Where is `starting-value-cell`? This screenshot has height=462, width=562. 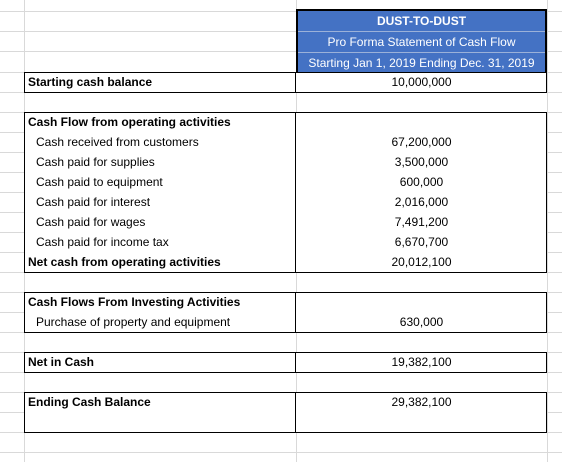 starting-value-cell is located at coordinates (421, 82).